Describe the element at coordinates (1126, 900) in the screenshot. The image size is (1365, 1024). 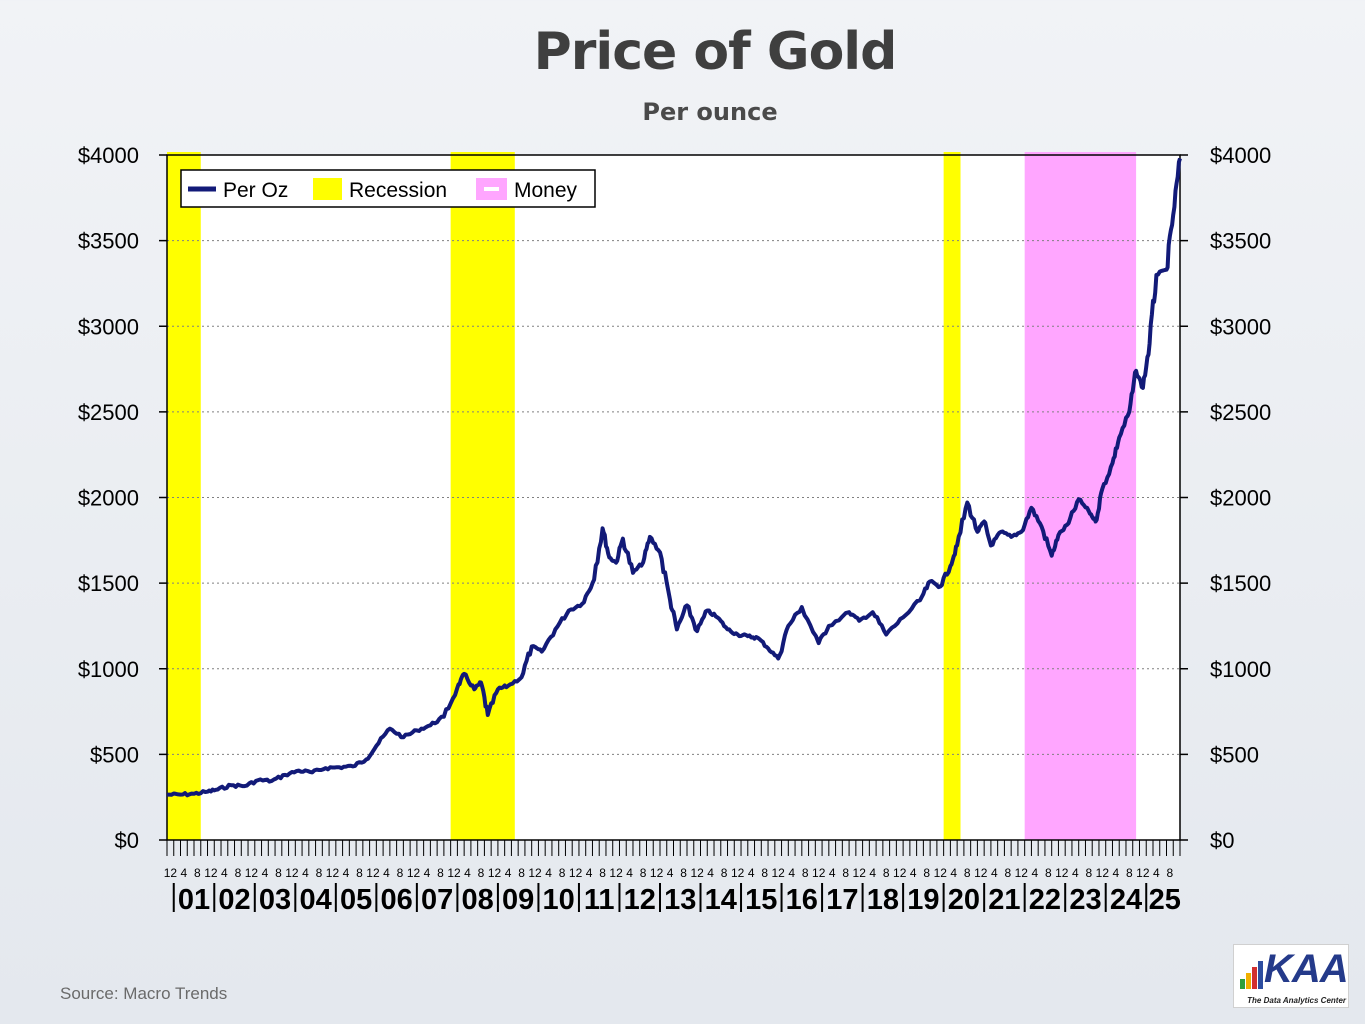
I see `x-year-label: 24` at that location.